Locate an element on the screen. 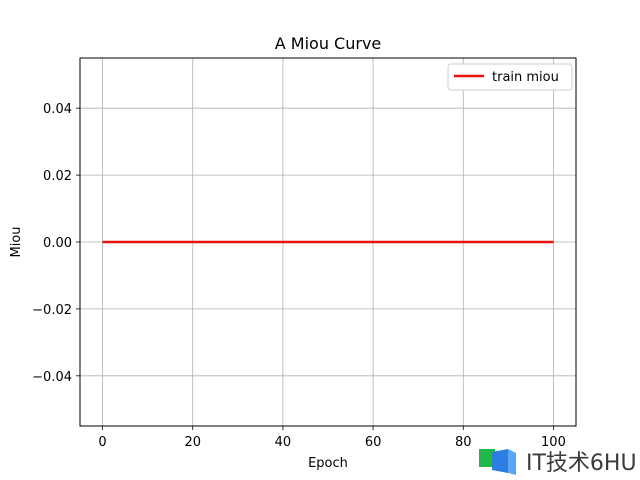 The height and width of the screenshot is (480, 640). y-tick-label: −0.04 is located at coordinates (52, 377).